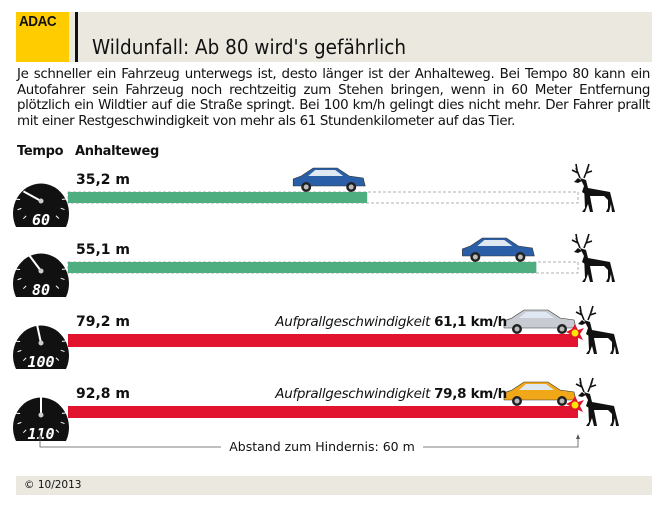  I want to click on column-header-distance: Anhalteweg, so click(117, 151).